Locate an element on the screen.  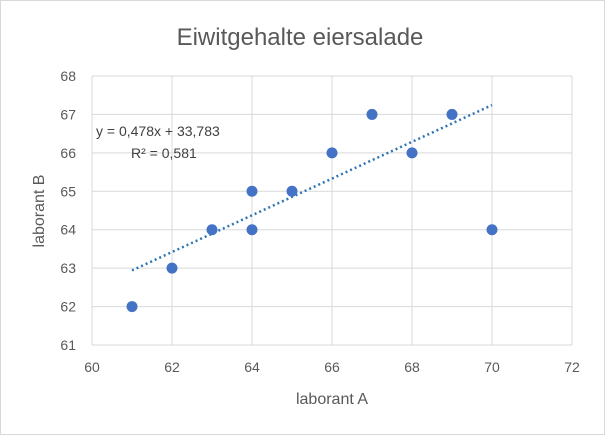
chart-title: Eiwitgehalte eiersalade is located at coordinates (300, 37).